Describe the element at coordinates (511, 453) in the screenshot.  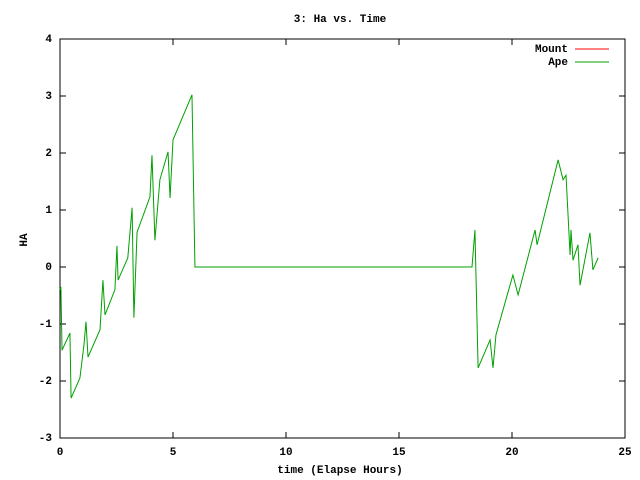
I see `x-tick-label: 20` at that location.